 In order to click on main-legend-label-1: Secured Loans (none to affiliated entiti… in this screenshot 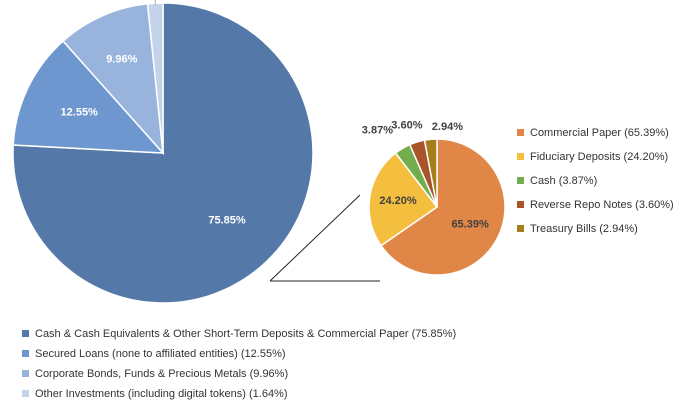, I will do `click(160, 354)`.